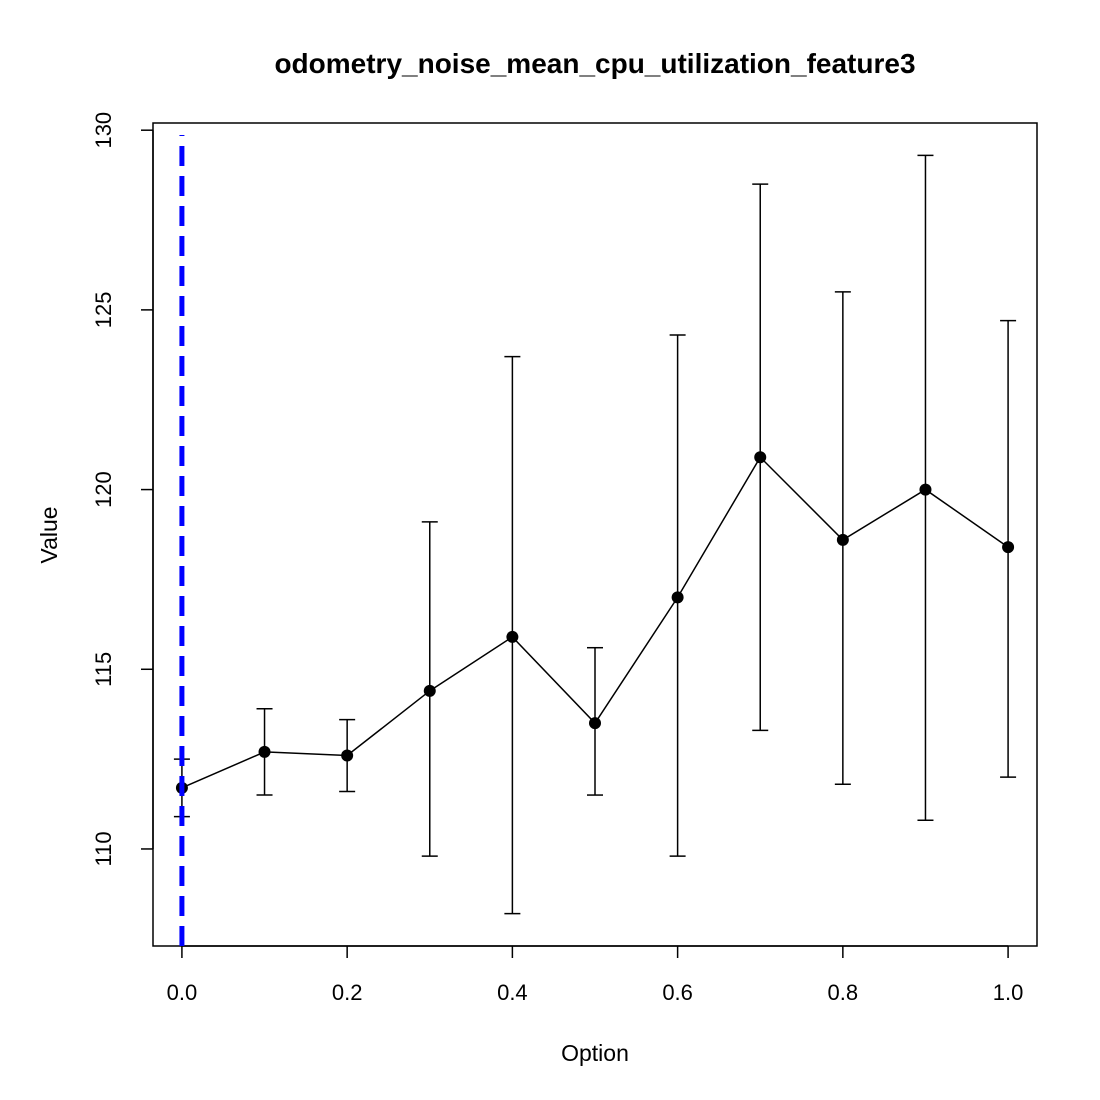  What do you see at coordinates (677, 992) in the screenshot?
I see `x-tick-label: 0.6` at bounding box center [677, 992].